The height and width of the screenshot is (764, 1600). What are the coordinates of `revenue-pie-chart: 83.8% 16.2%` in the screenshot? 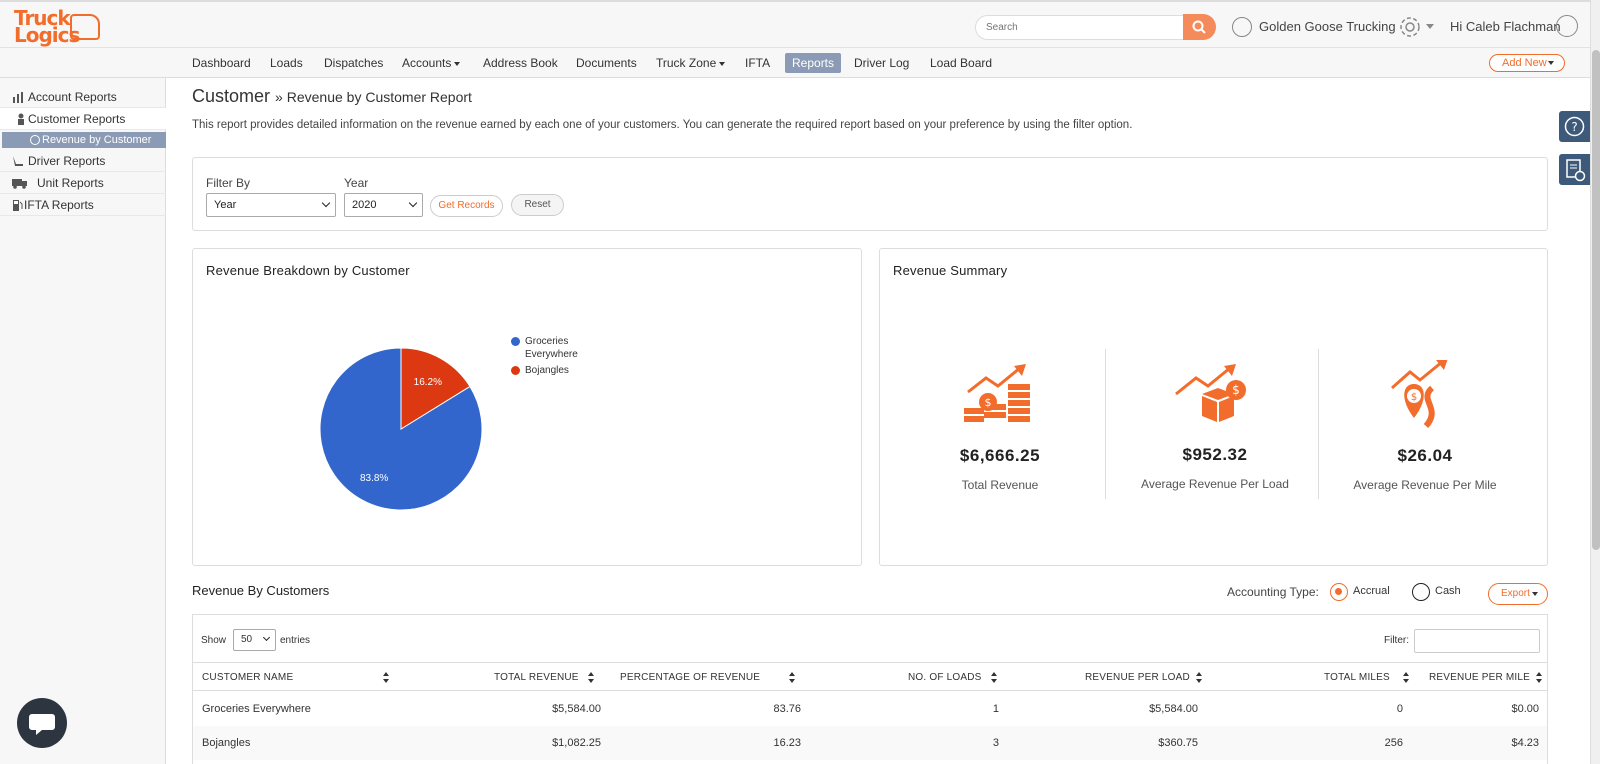 It's located at (401, 429).